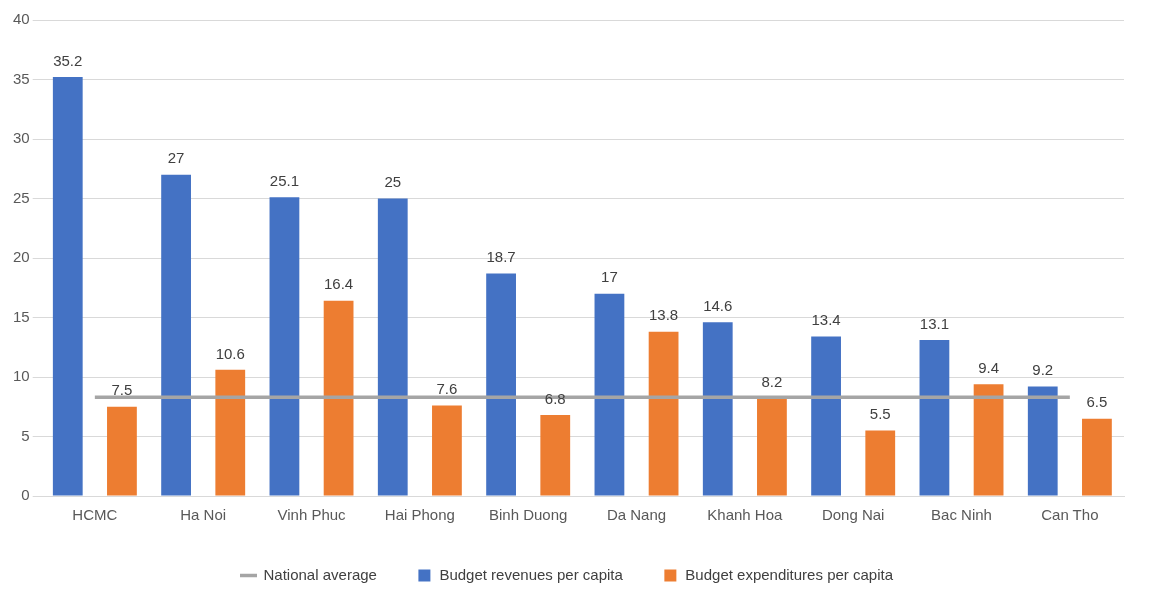  What do you see at coordinates (636, 515) in the screenshot?
I see `x-tick-label: Da Nang` at bounding box center [636, 515].